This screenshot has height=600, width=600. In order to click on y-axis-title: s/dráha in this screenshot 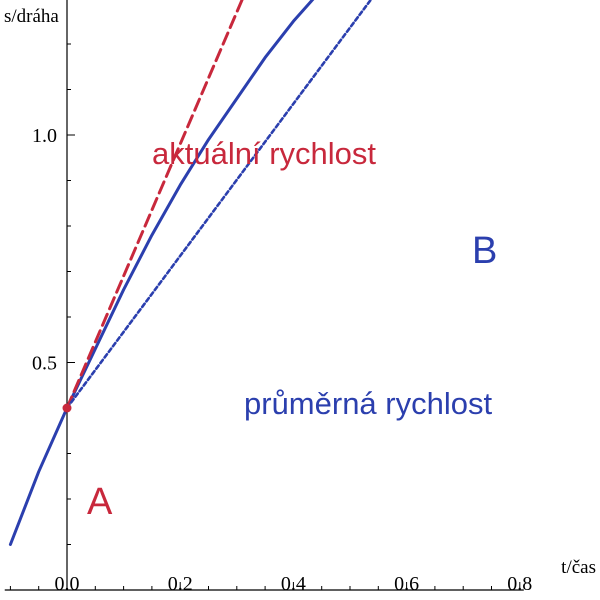, I will do `click(31, 16)`.